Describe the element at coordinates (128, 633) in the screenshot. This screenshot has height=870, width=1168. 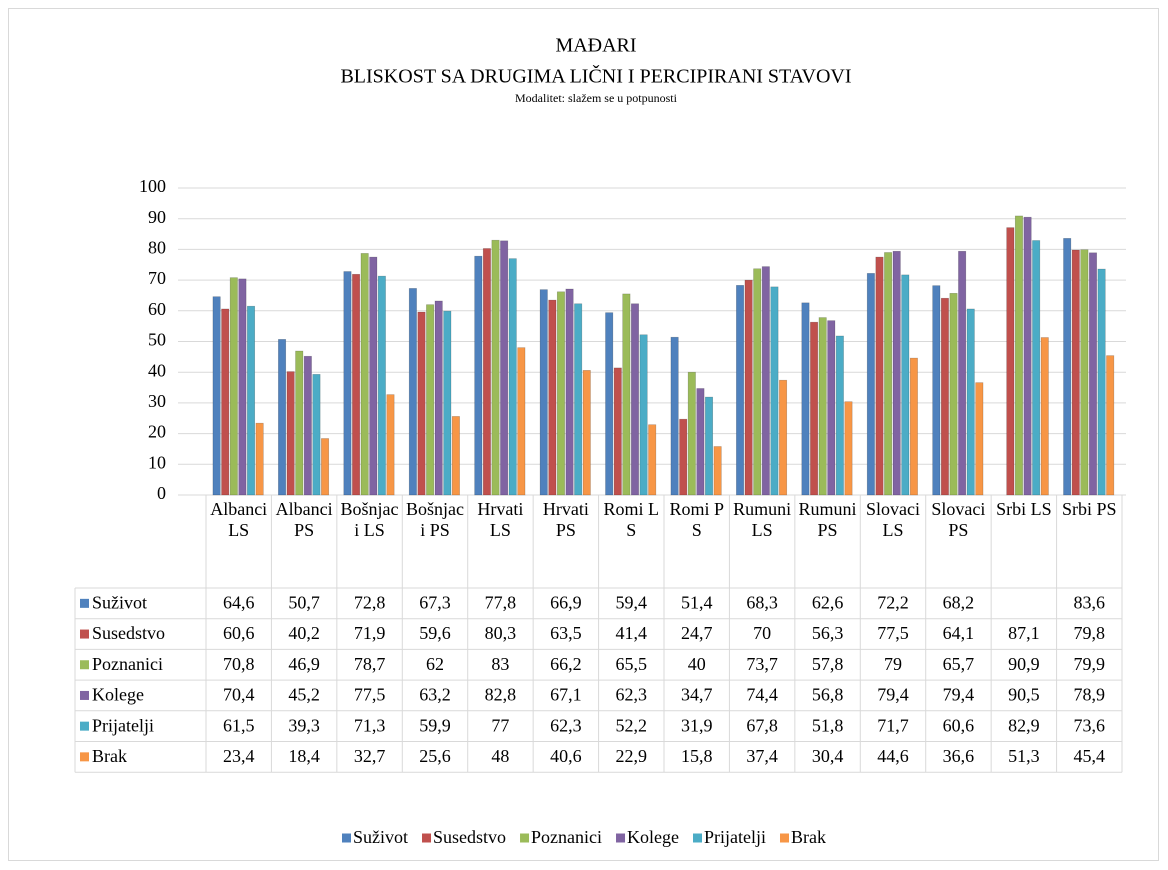
I see `table-row-label: Susedstvo` at that location.